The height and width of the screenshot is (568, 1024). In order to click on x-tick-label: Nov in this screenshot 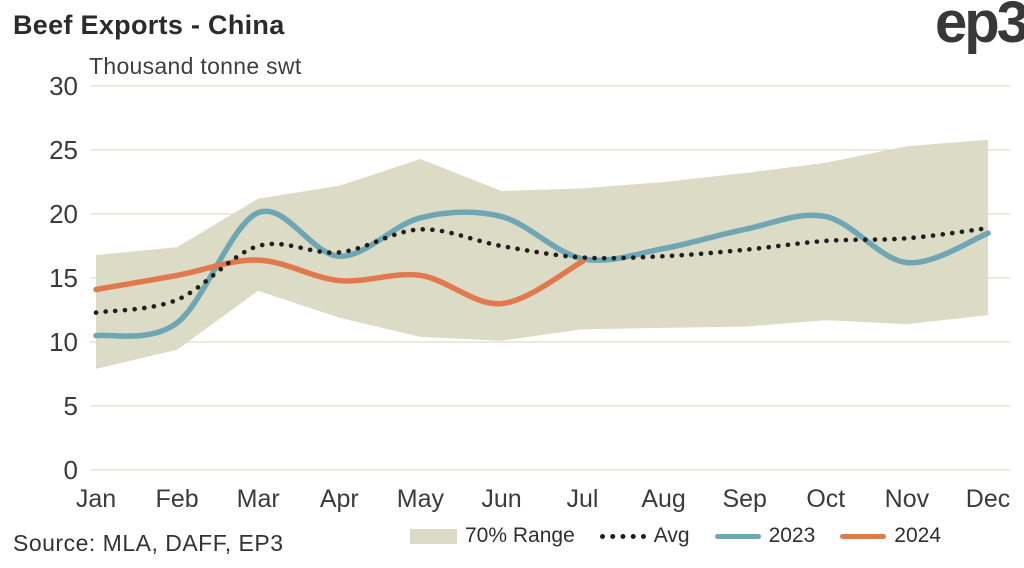, I will do `click(907, 499)`.